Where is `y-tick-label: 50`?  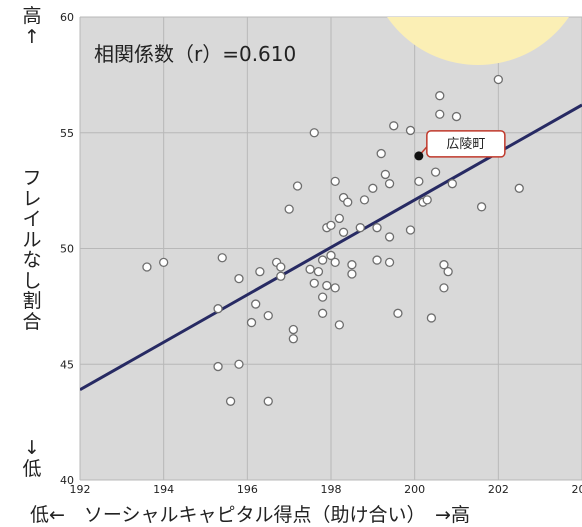
y-tick-label: 50 is located at coordinates (67, 249).